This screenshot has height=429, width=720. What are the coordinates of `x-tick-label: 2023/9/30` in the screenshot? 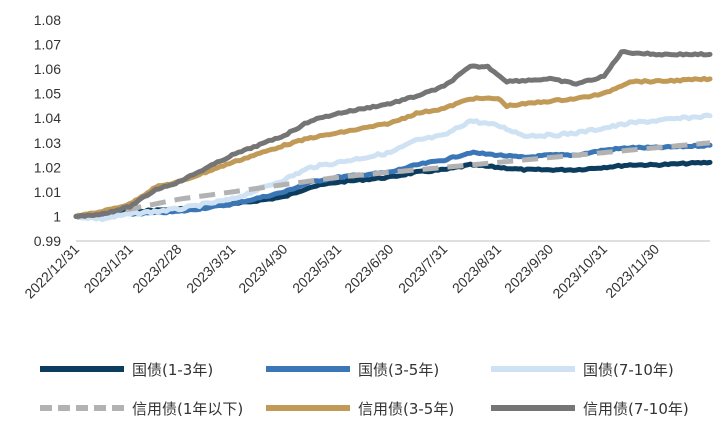 It's located at (529, 269).